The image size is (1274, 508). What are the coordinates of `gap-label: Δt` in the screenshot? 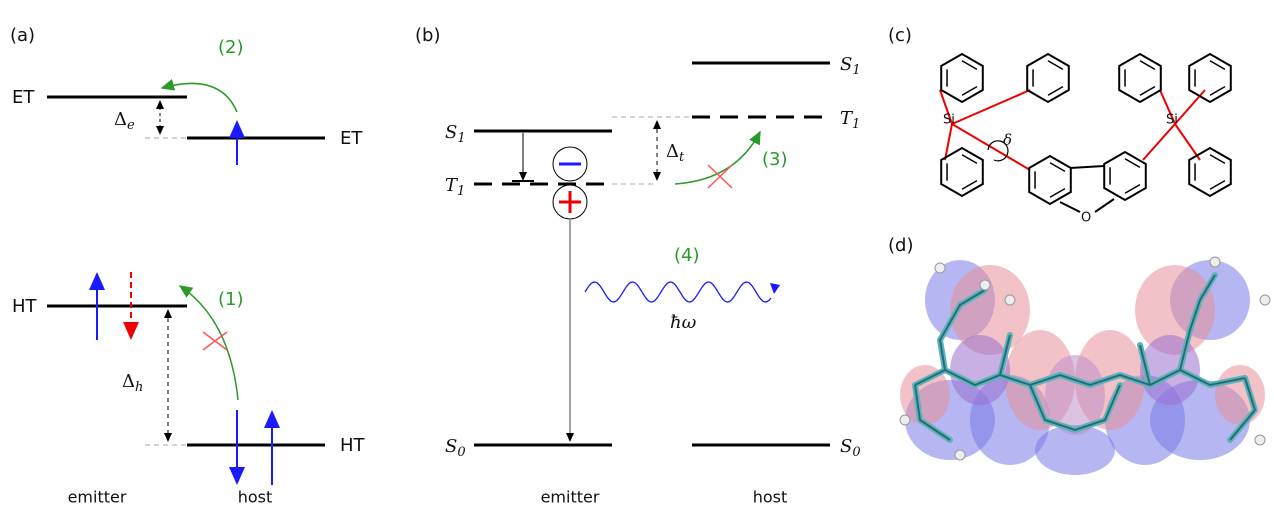 It's located at (675, 153).